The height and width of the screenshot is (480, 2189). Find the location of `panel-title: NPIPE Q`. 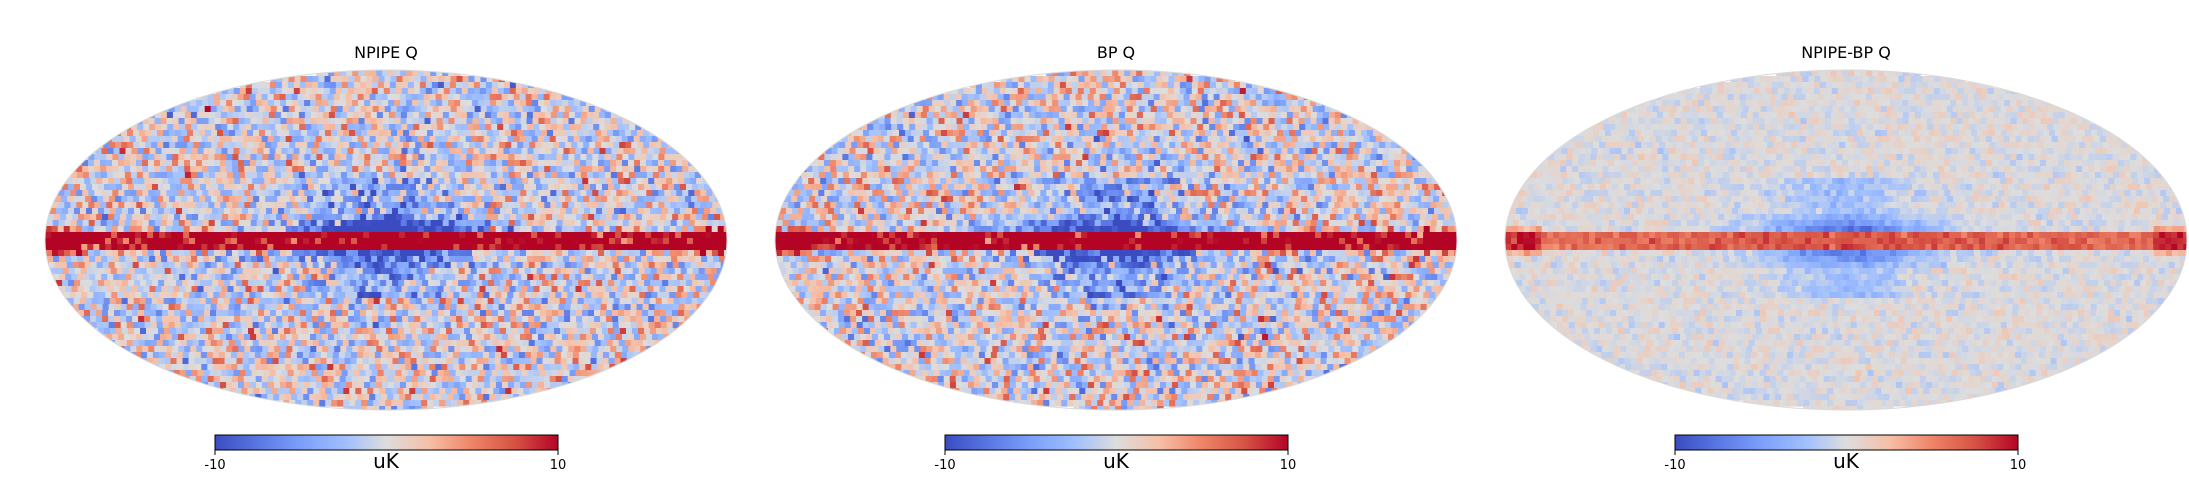

panel-title: NPIPE Q is located at coordinates (386, 52).